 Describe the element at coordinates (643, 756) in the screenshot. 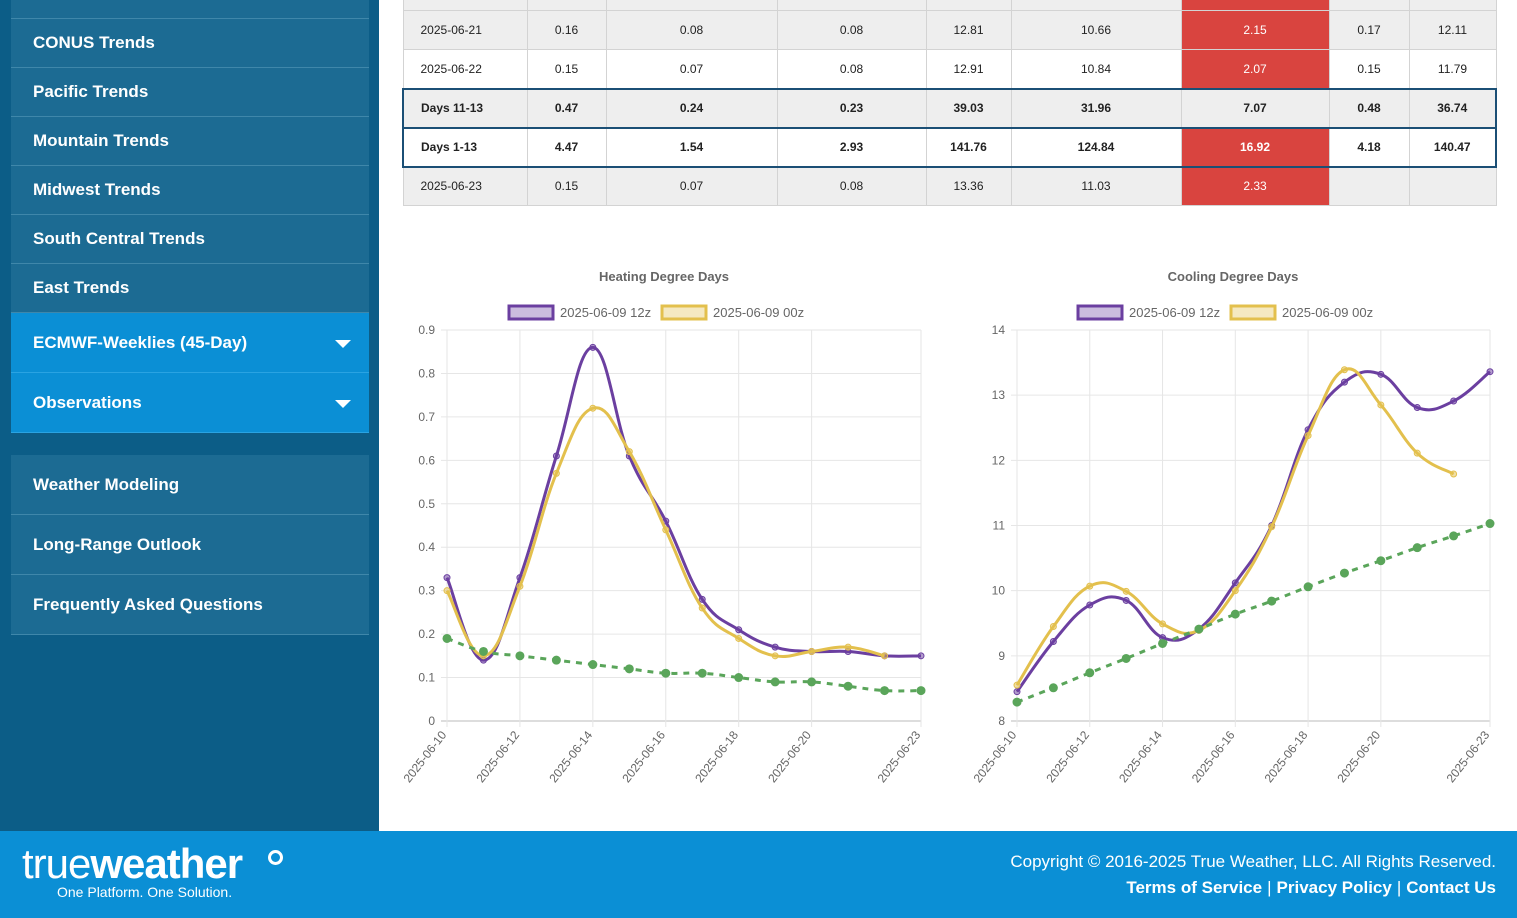

I see `x-tick-label: 2025-06-16` at that location.